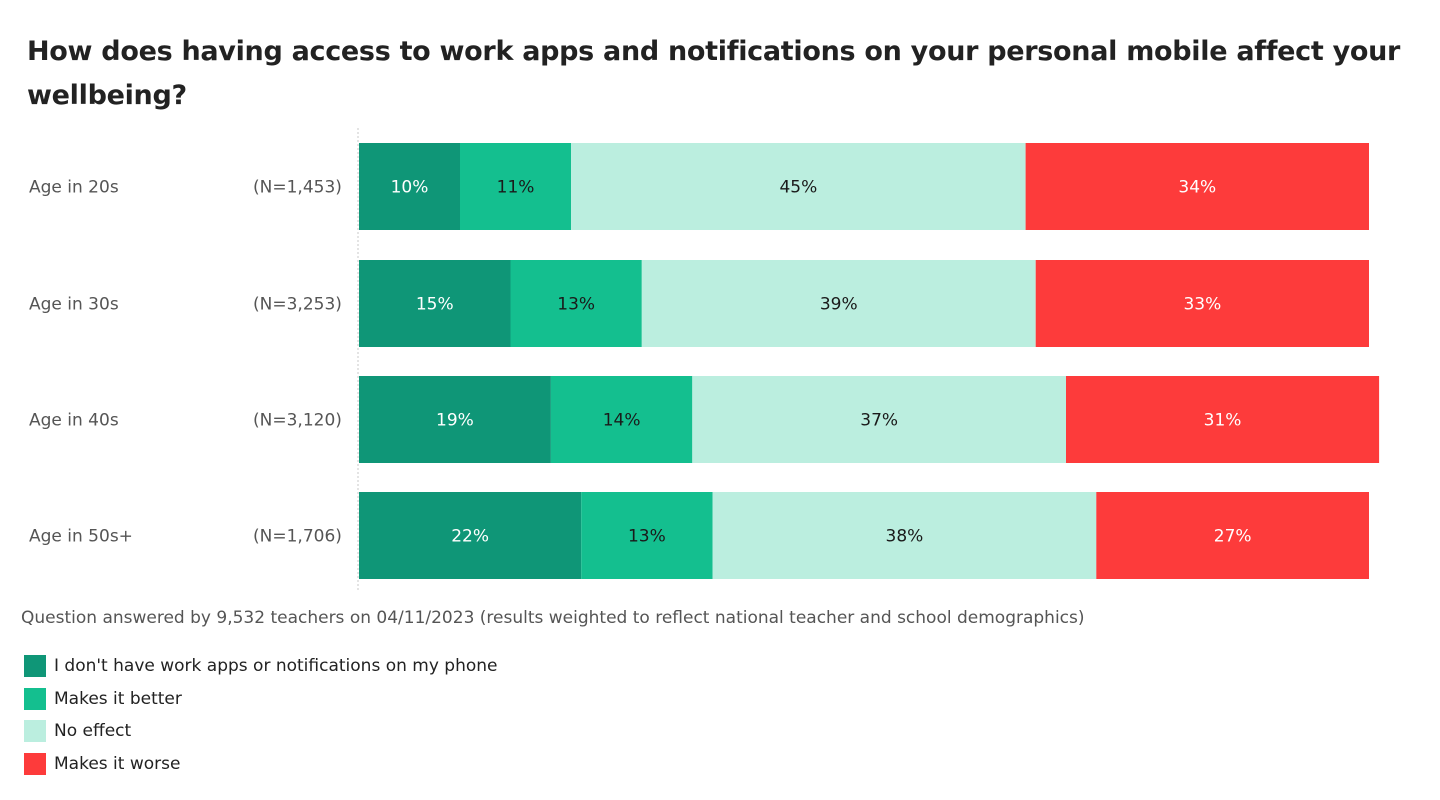 Image resolution: width=1440 pixels, height=800 pixels. What do you see at coordinates (81, 537) in the screenshot?
I see `category-label: Age in 50s+` at bounding box center [81, 537].